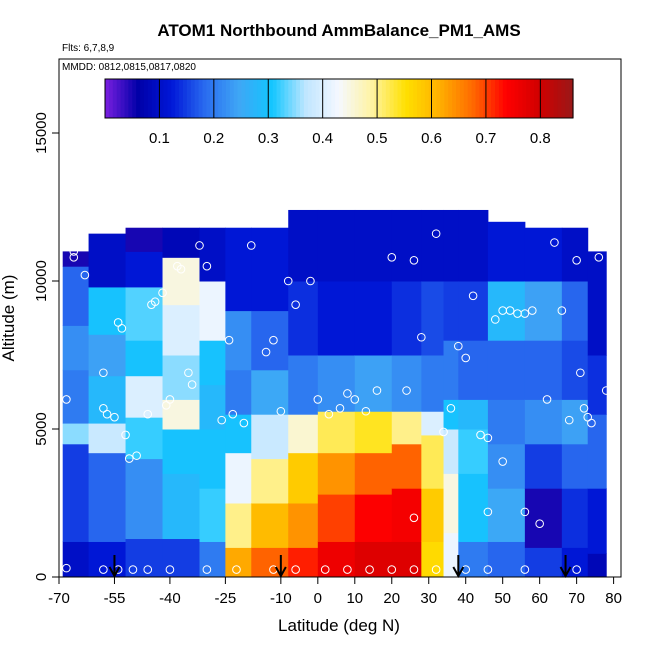 This screenshot has width=650, height=650. What do you see at coordinates (318, 598) in the screenshot?
I see `x-tick-label: 0` at bounding box center [318, 598].